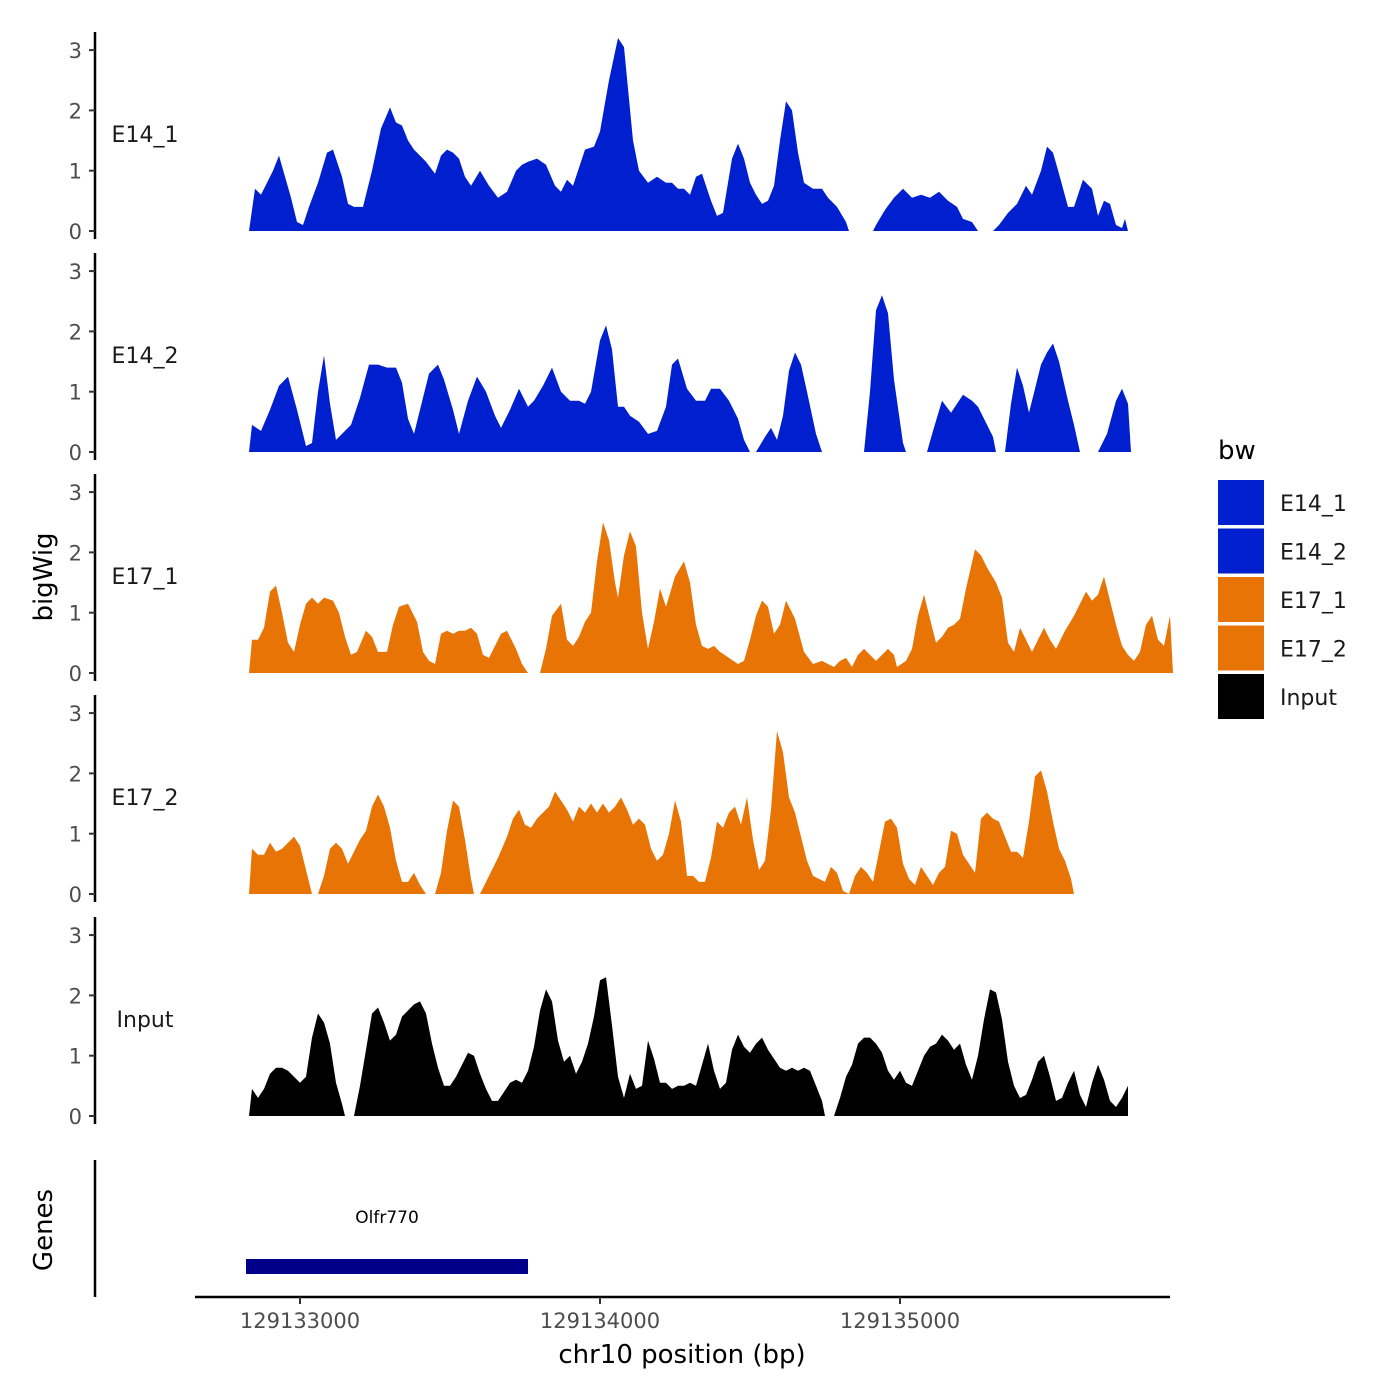 Image resolution: width=1400 pixels, height=1400 pixels. Describe the element at coordinates (44, 1230) in the screenshot. I see `genes-axis-title: Genes` at that location.